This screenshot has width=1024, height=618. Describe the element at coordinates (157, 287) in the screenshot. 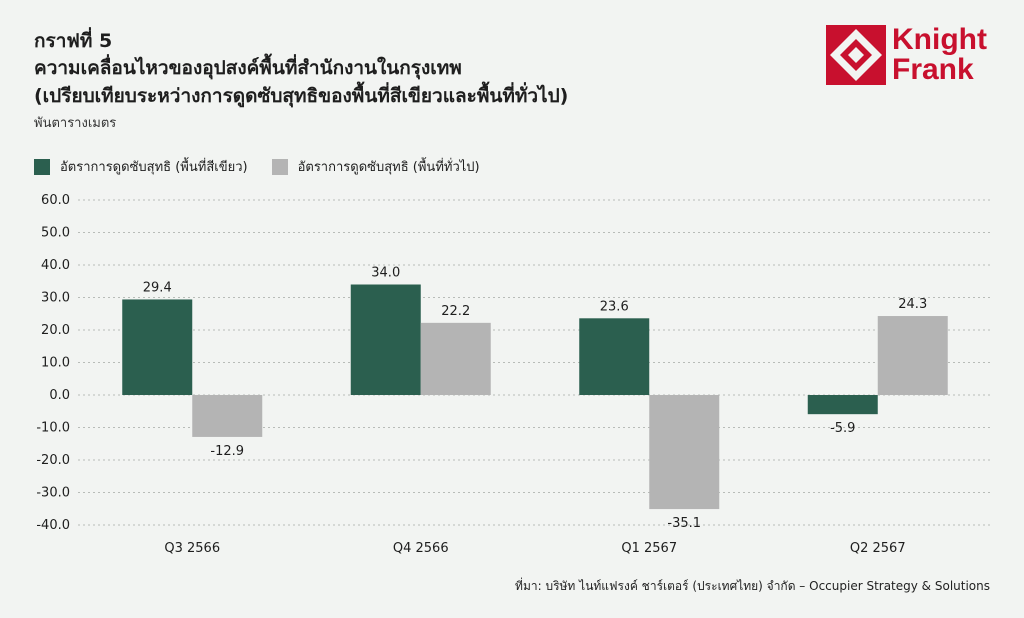

I see `data-label: 29.4` at that location.